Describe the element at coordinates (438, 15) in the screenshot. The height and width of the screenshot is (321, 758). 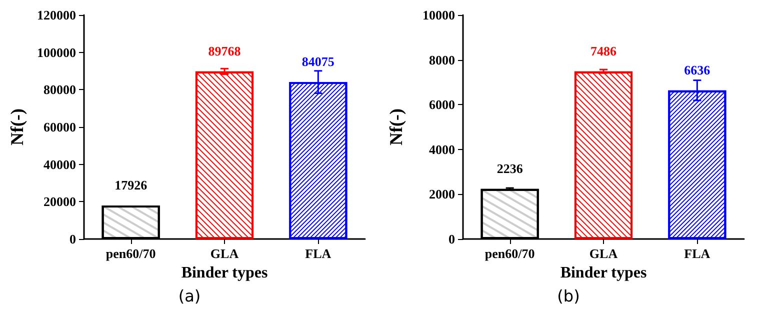
I see `y-tick-label: 10000` at that location.